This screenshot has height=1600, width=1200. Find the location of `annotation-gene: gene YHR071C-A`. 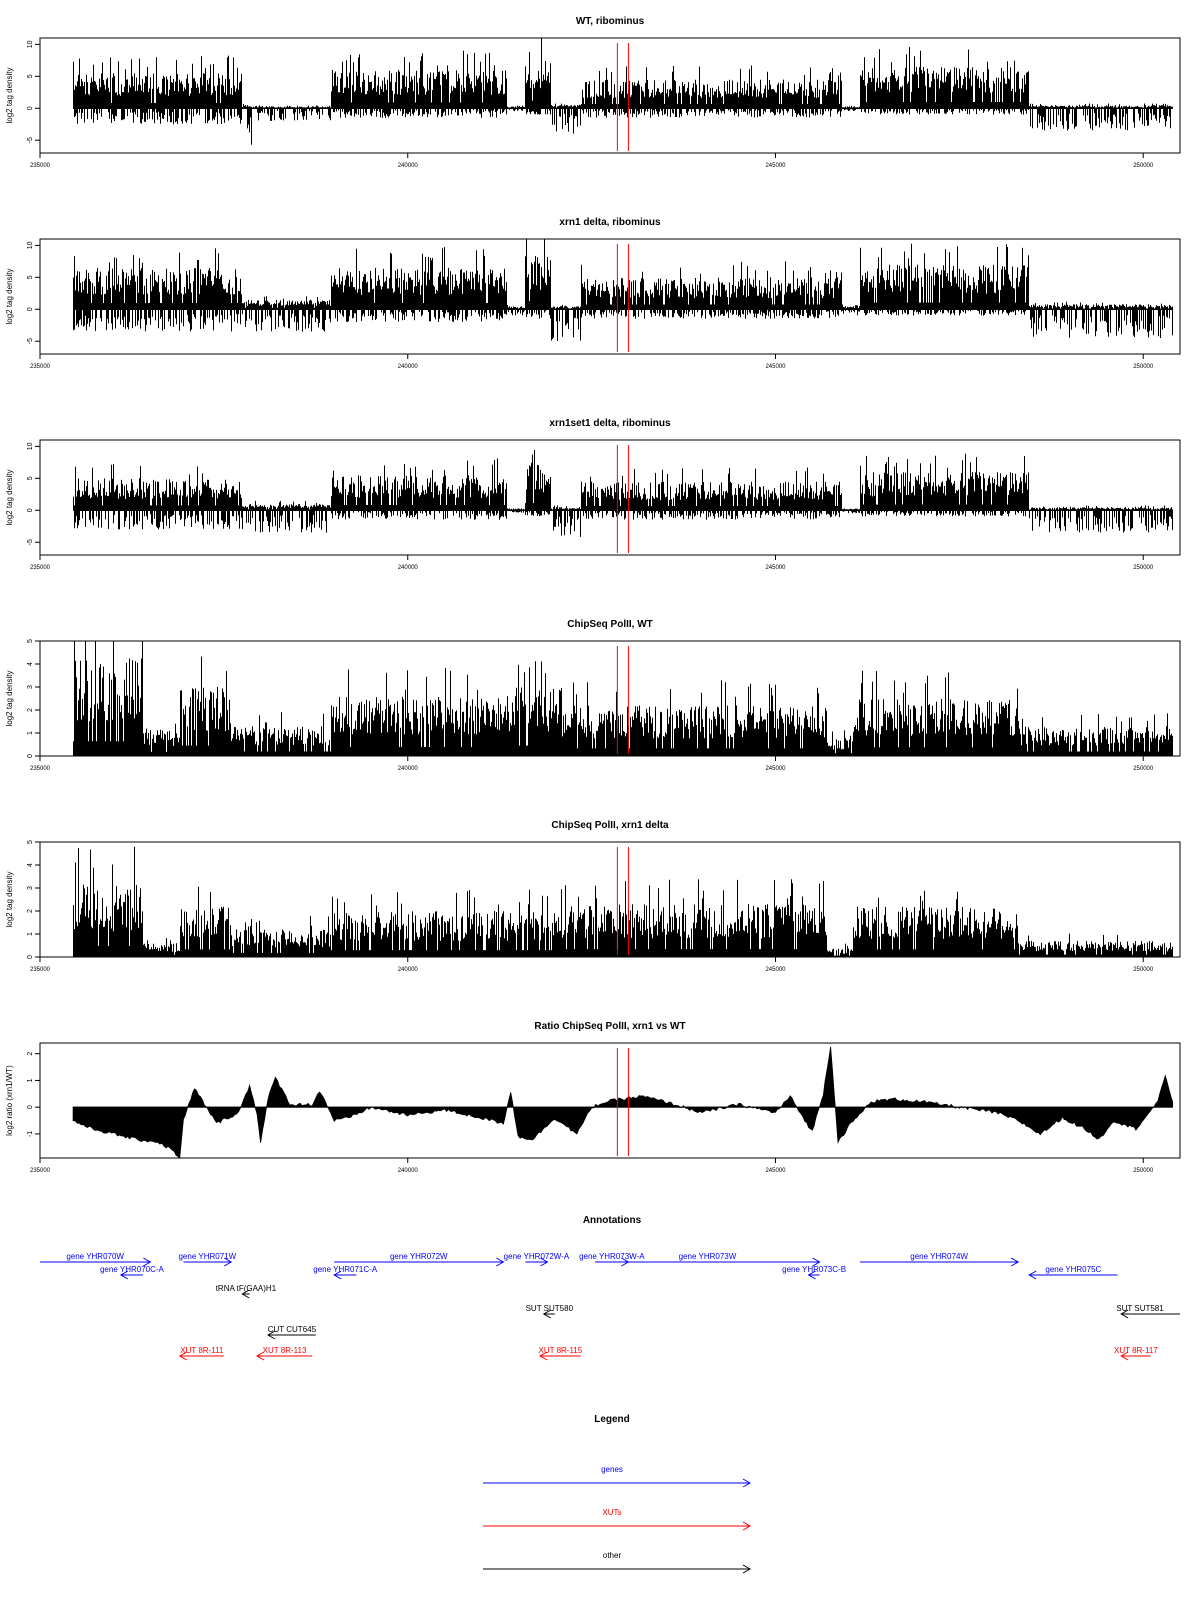

annotation-gene: gene YHR071C-A is located at coordinates (345, 1272).